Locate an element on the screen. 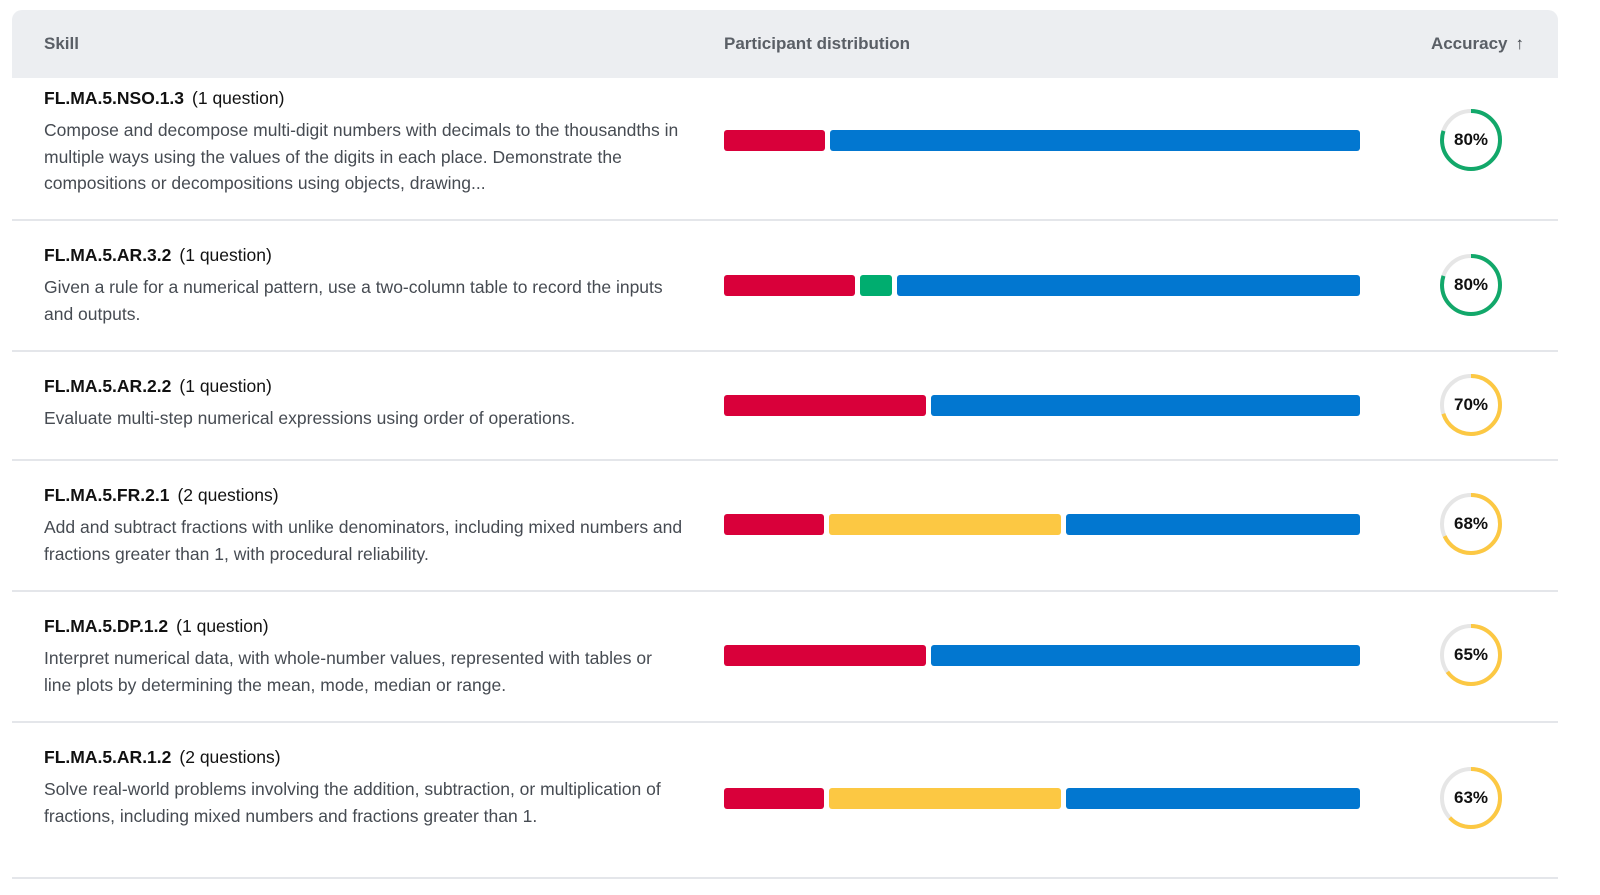 This screenshot has width=1600, height=895. skill-heading: FL.MA.5.AR.1.2 (2 questions) is located at coordinates (364, 757).